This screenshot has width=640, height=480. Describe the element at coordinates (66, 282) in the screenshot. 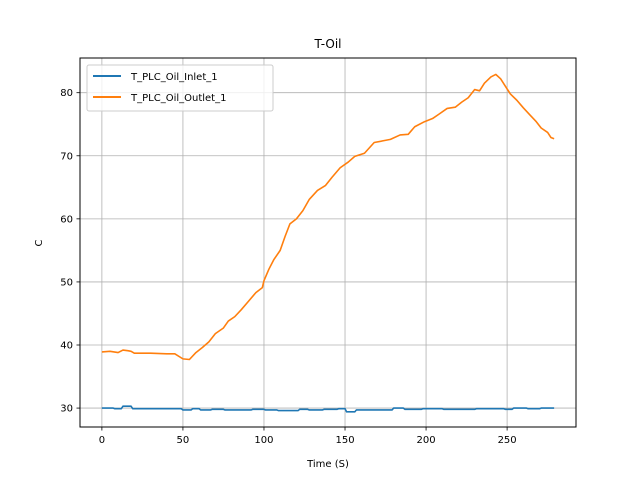

I see `y-tick-label: 50` at that location.